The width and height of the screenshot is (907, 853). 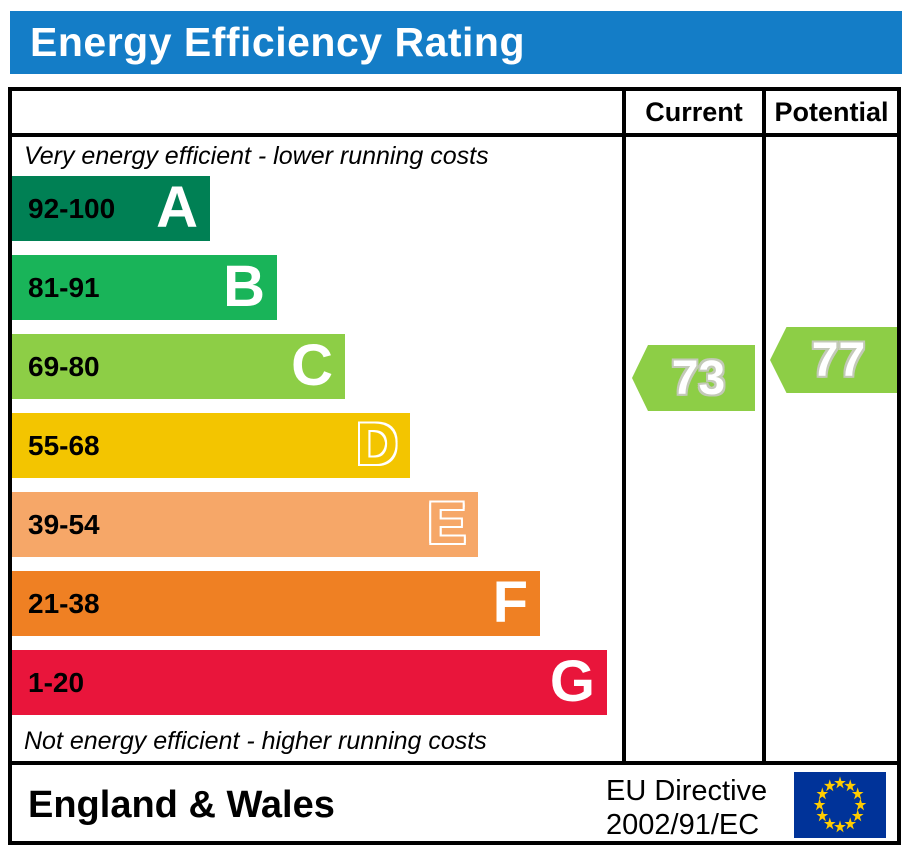 What do you see at coordinates (840, 805) in the screenshot?
I see `eu-flag-icon` at bounding box center [840, 805].